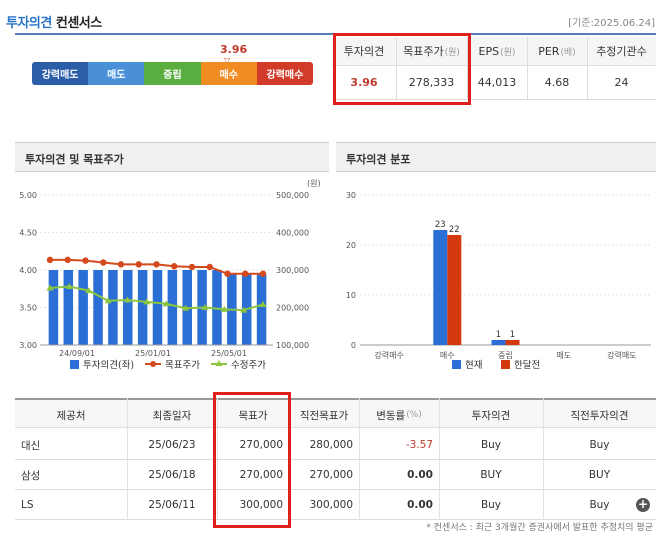  I want to click on table-row: 삼성 25/06/18 270,000 270,000 0.00 BUY BUY, so click(335, 475).